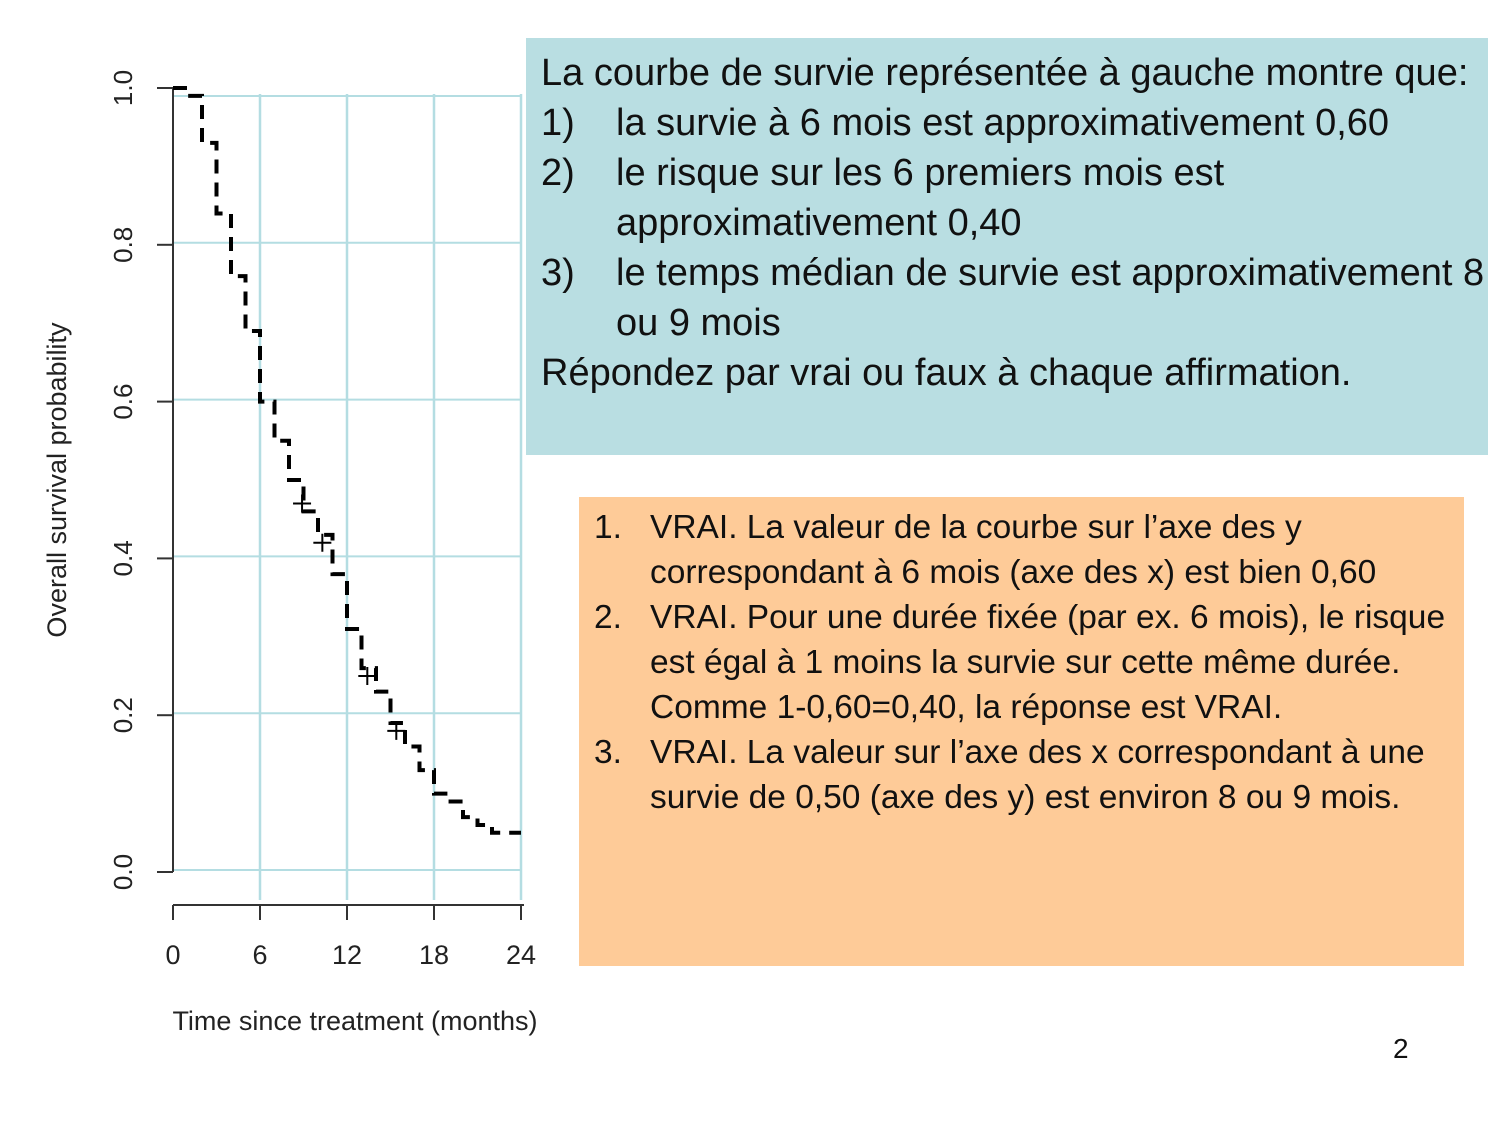 The width and height of the screenshot is (1500, 1125). Describe the element at coordinates (123, 245) in the screenshot. I see `y-tick-label: 0.8` at that location.